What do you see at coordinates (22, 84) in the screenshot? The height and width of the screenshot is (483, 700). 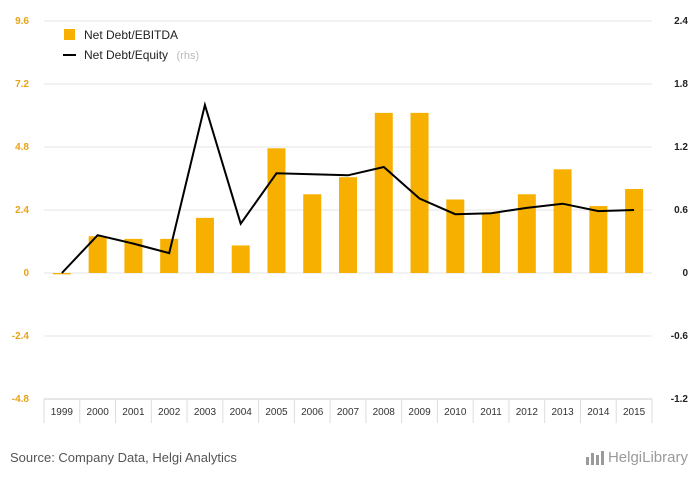 I see `left-tick-label: 7.2` at bounding box center [22, 84].